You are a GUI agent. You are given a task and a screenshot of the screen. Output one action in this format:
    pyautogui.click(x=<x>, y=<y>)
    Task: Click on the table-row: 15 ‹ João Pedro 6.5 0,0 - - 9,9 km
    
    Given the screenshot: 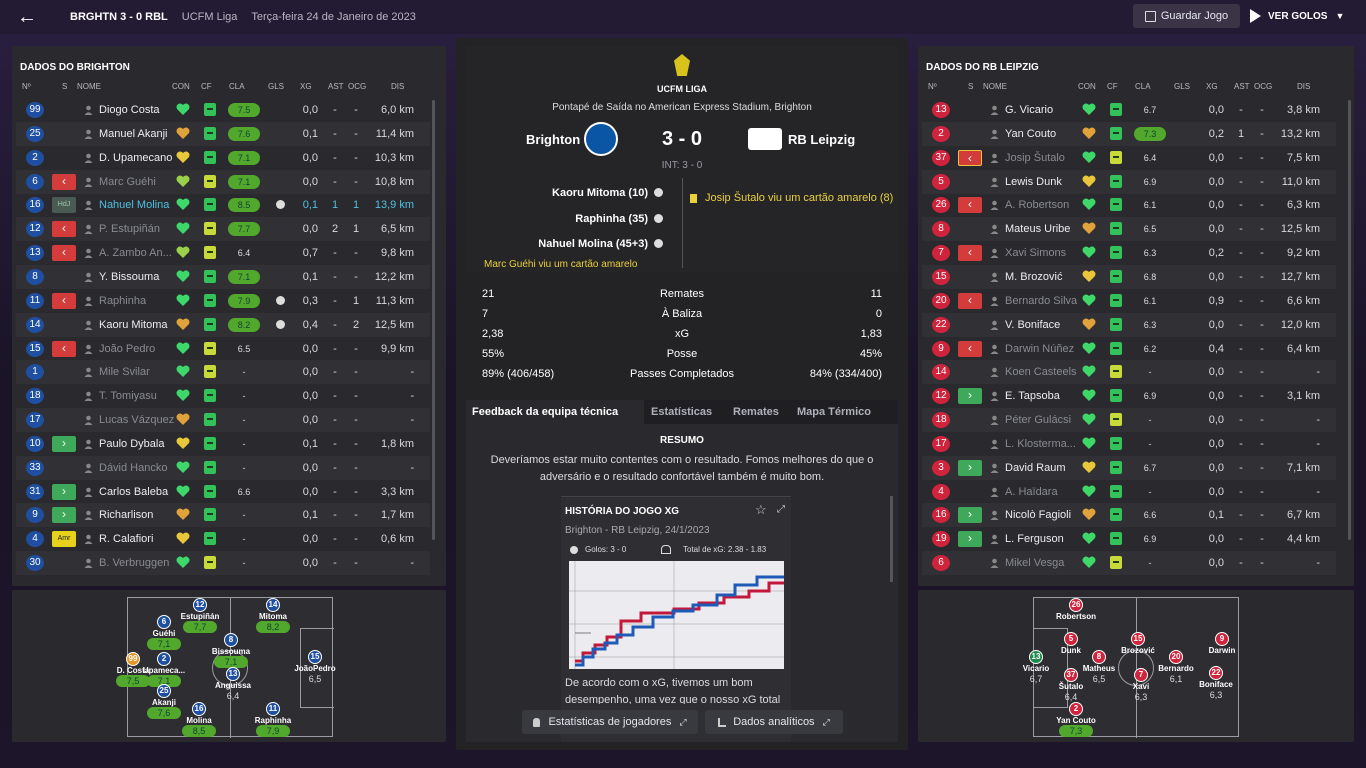 What is the action you would take?
    pyautogui.click(x=223, y=349)
    